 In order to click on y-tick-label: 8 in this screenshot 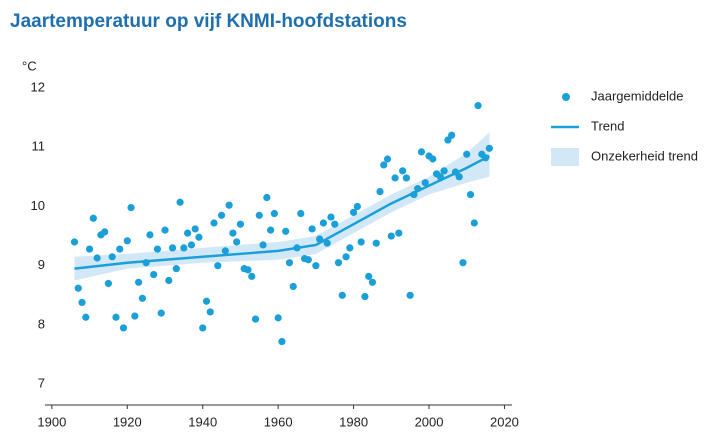, I will do `click(41, 323)`.